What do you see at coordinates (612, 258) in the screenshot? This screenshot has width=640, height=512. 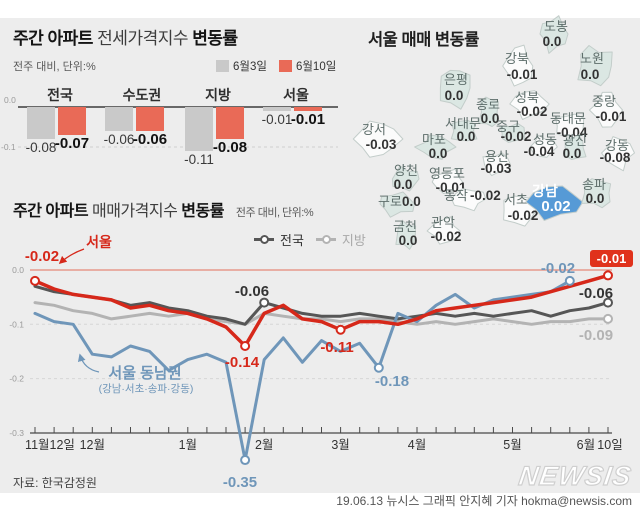 I see `highlight-badge-value: -0.01` at bounding box center [612, 258].